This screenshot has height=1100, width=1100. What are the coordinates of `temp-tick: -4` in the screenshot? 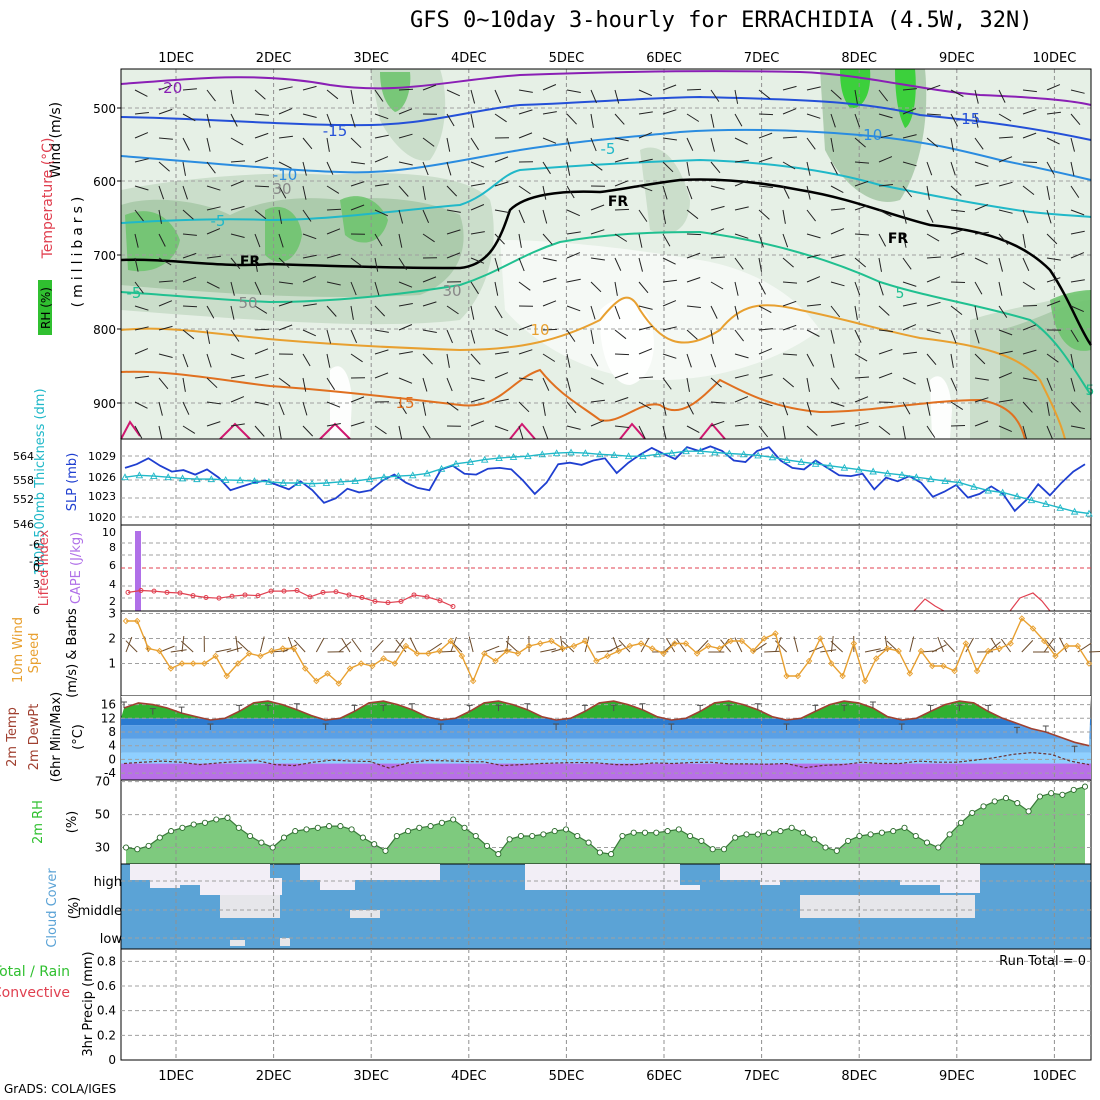 It's located at (110, 773).